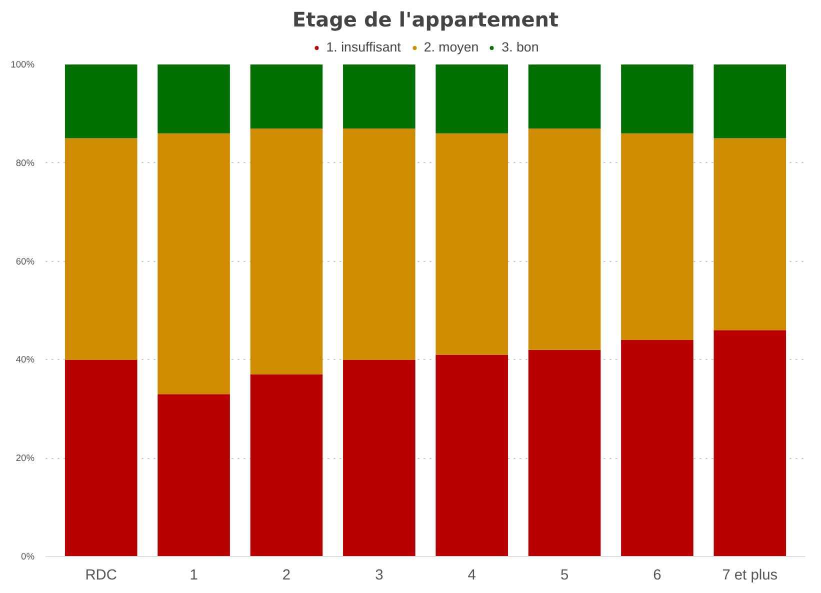  Describe the element at coordinates (379, 576) in the screenshot. I see `x-tick-label: 3` at that location.